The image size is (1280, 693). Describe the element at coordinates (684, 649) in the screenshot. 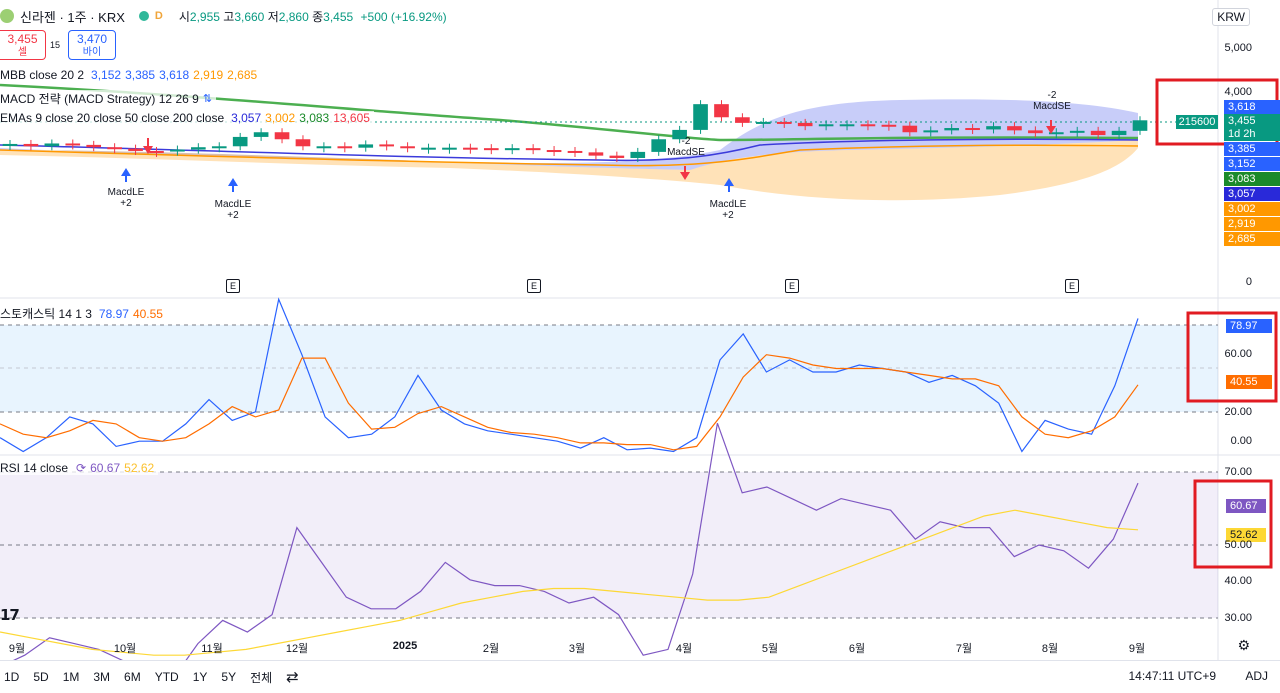

I see `time-axis-label: 4월` at that location.